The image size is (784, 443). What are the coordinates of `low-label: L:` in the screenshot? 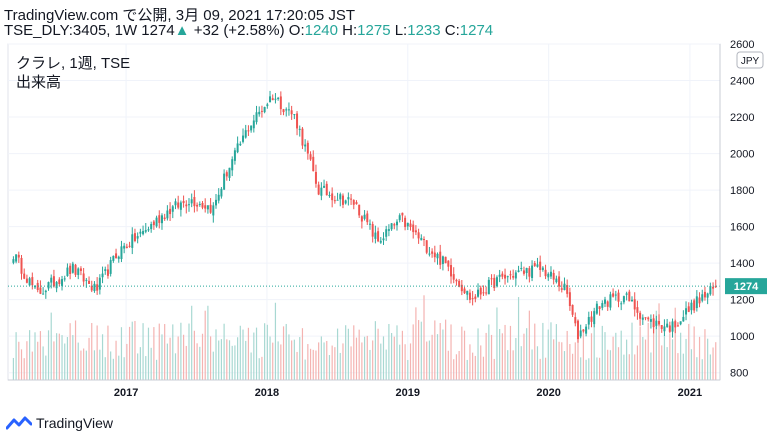 It's located at (401, 30).